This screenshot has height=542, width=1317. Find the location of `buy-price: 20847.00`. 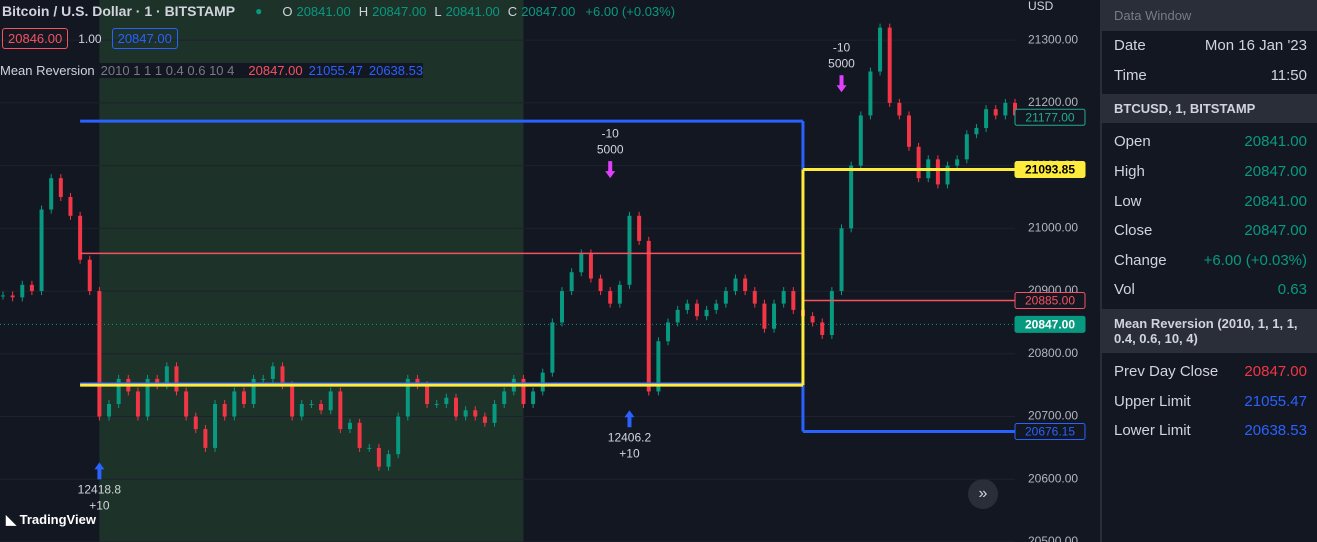

buy-price: 20847.00 is located at coordinates (144, 38).